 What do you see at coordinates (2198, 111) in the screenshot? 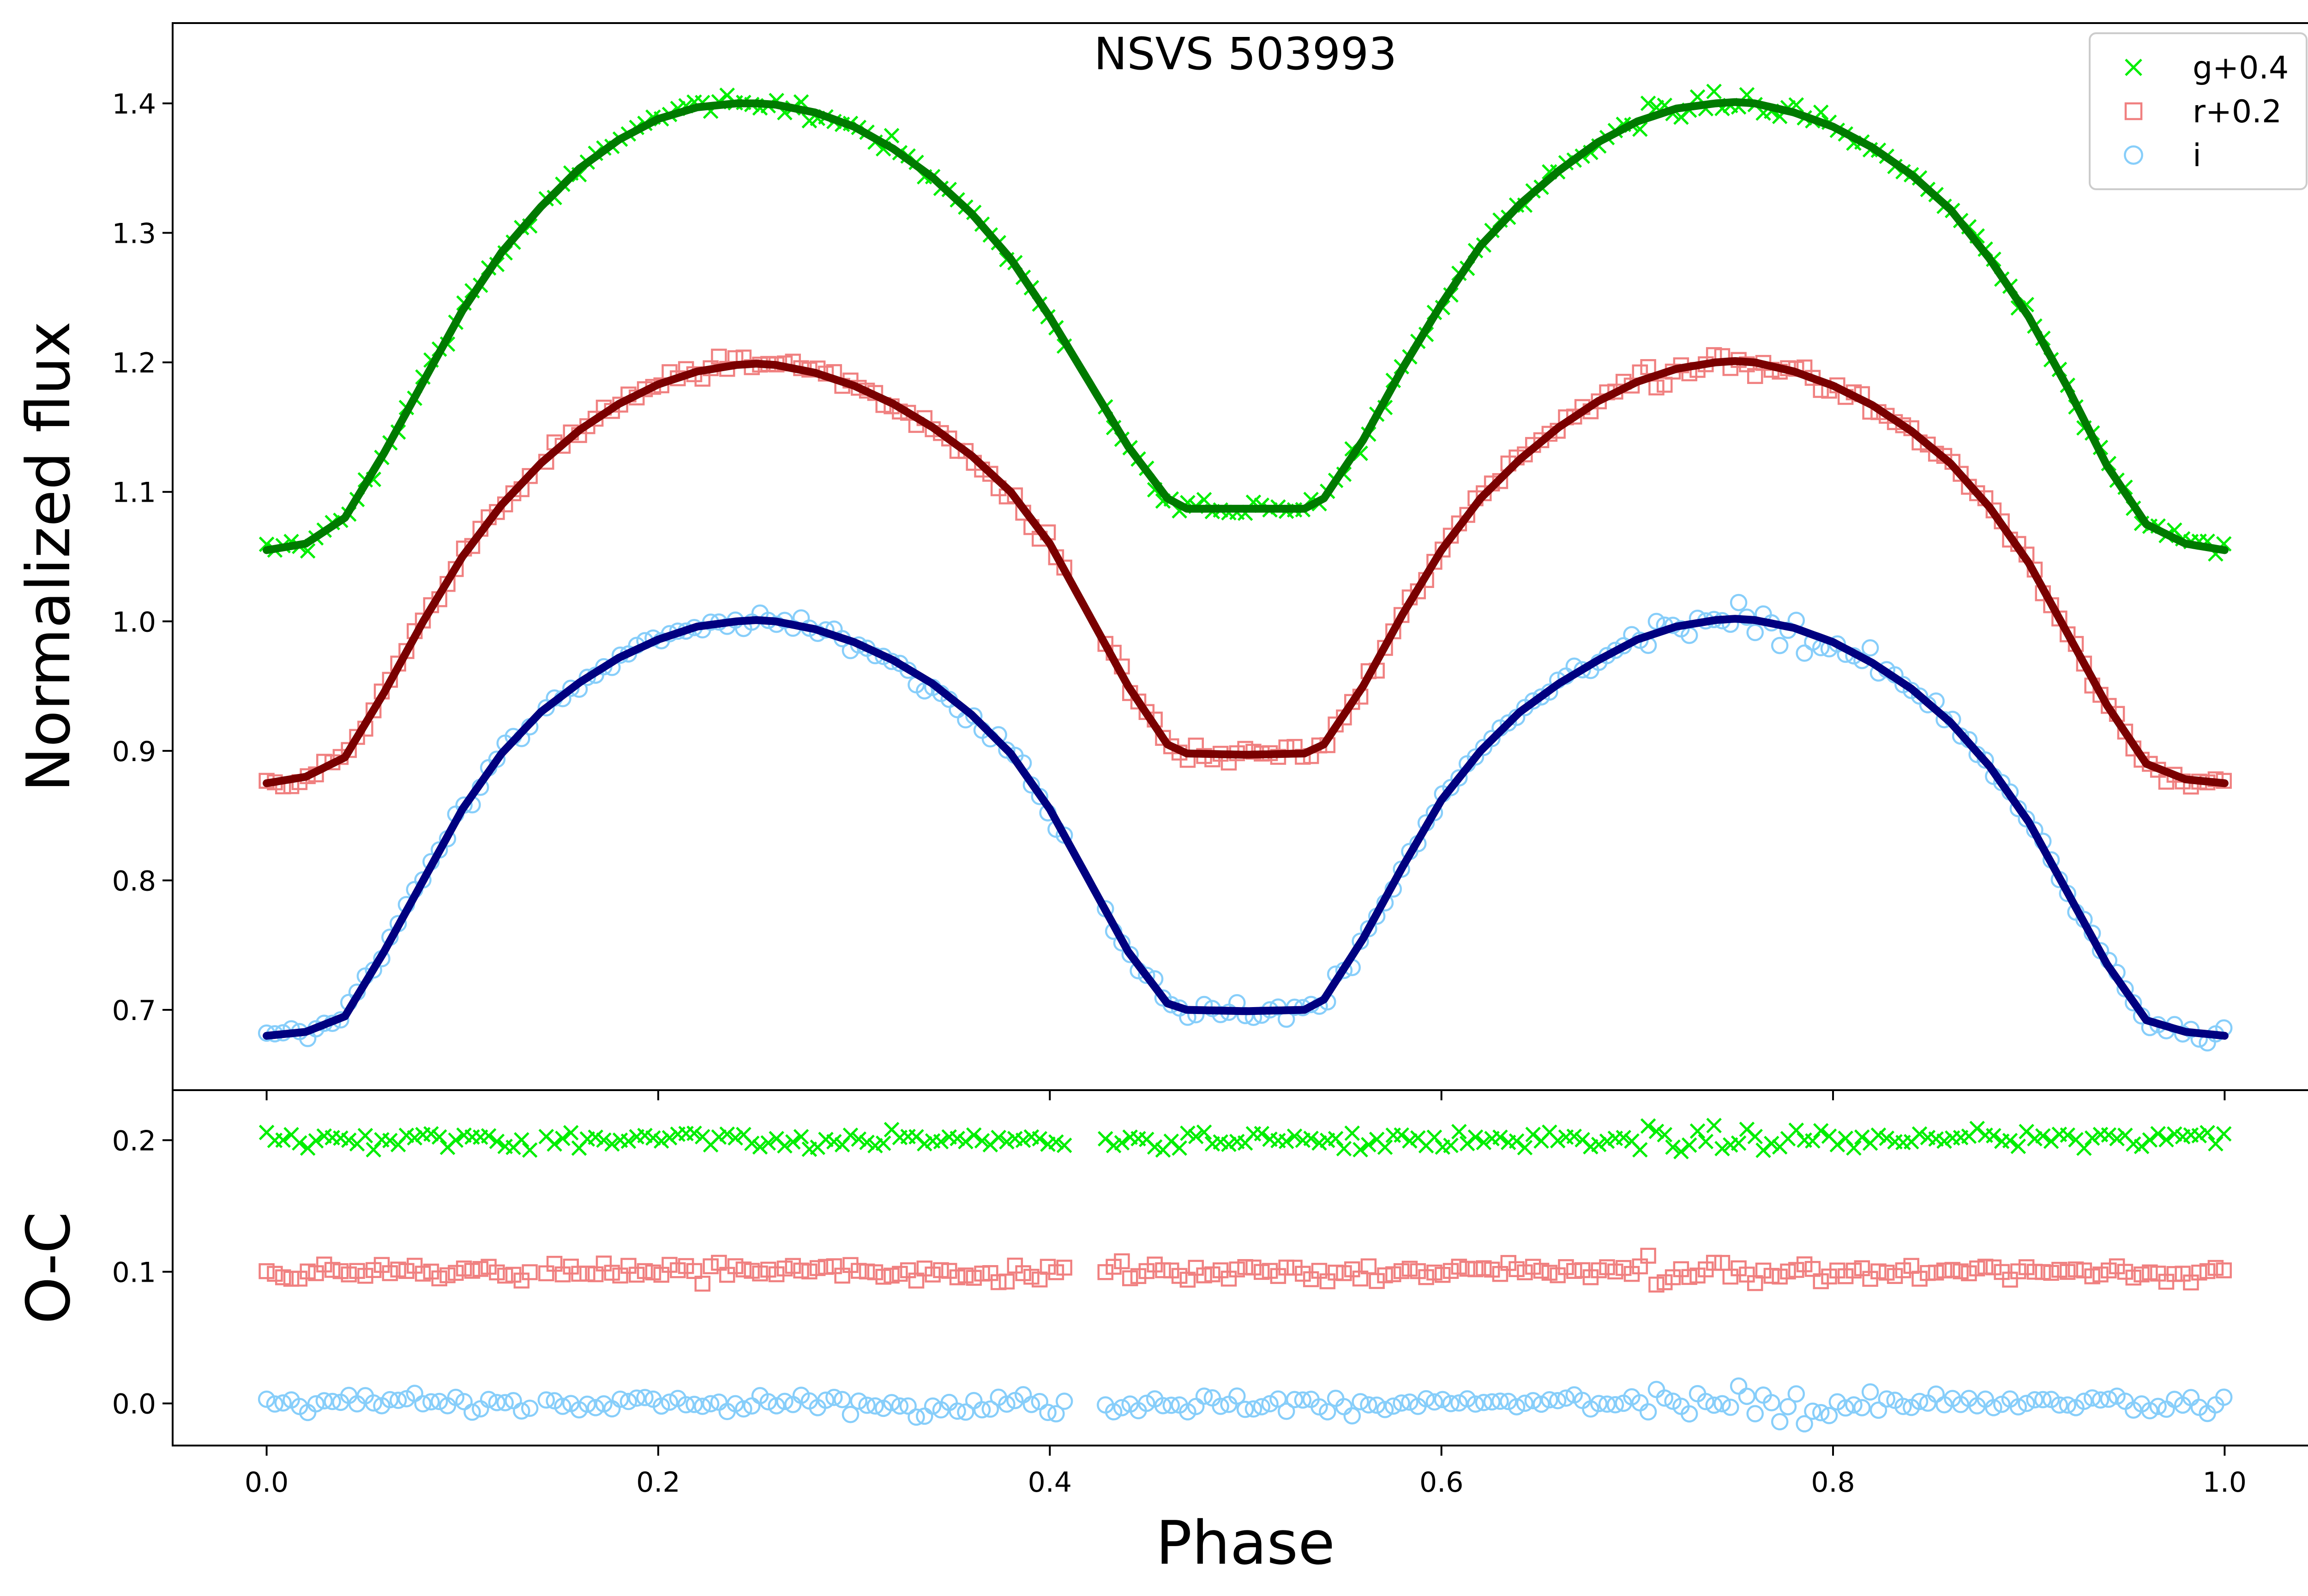
I see `legend-box` at bounding box center [2198, 111].